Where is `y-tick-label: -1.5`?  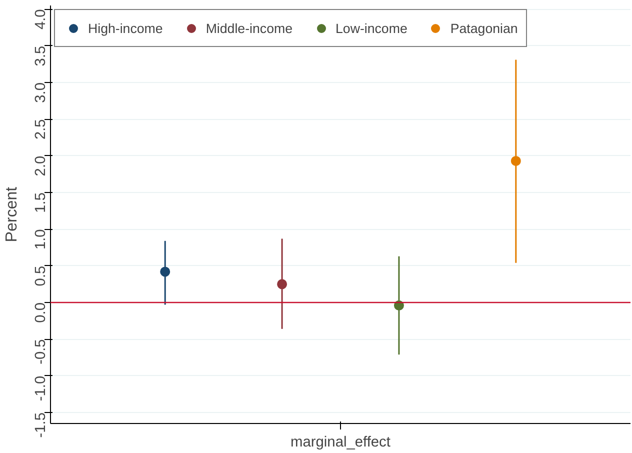
y-tick-label: -1.5 is located at coordinates (41, 425).